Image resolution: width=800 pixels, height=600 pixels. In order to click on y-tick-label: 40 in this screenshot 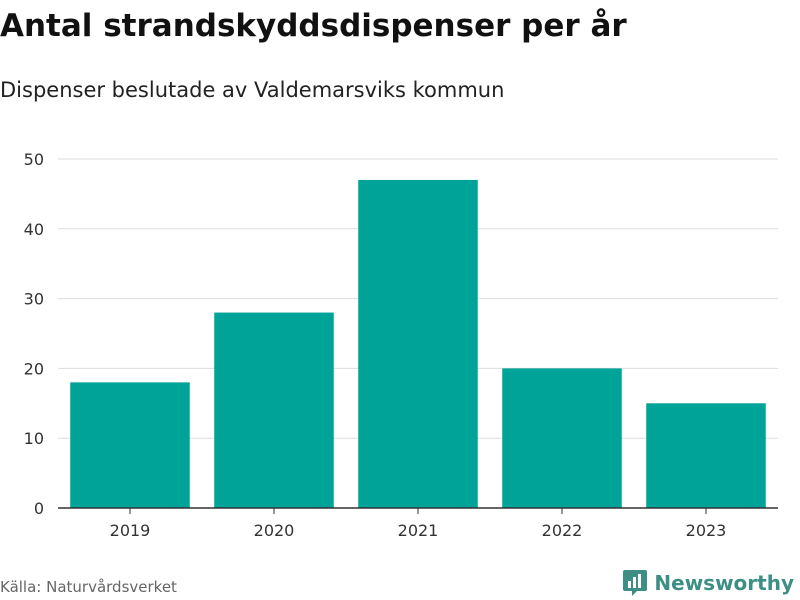, I will do `click(34, 229)`.